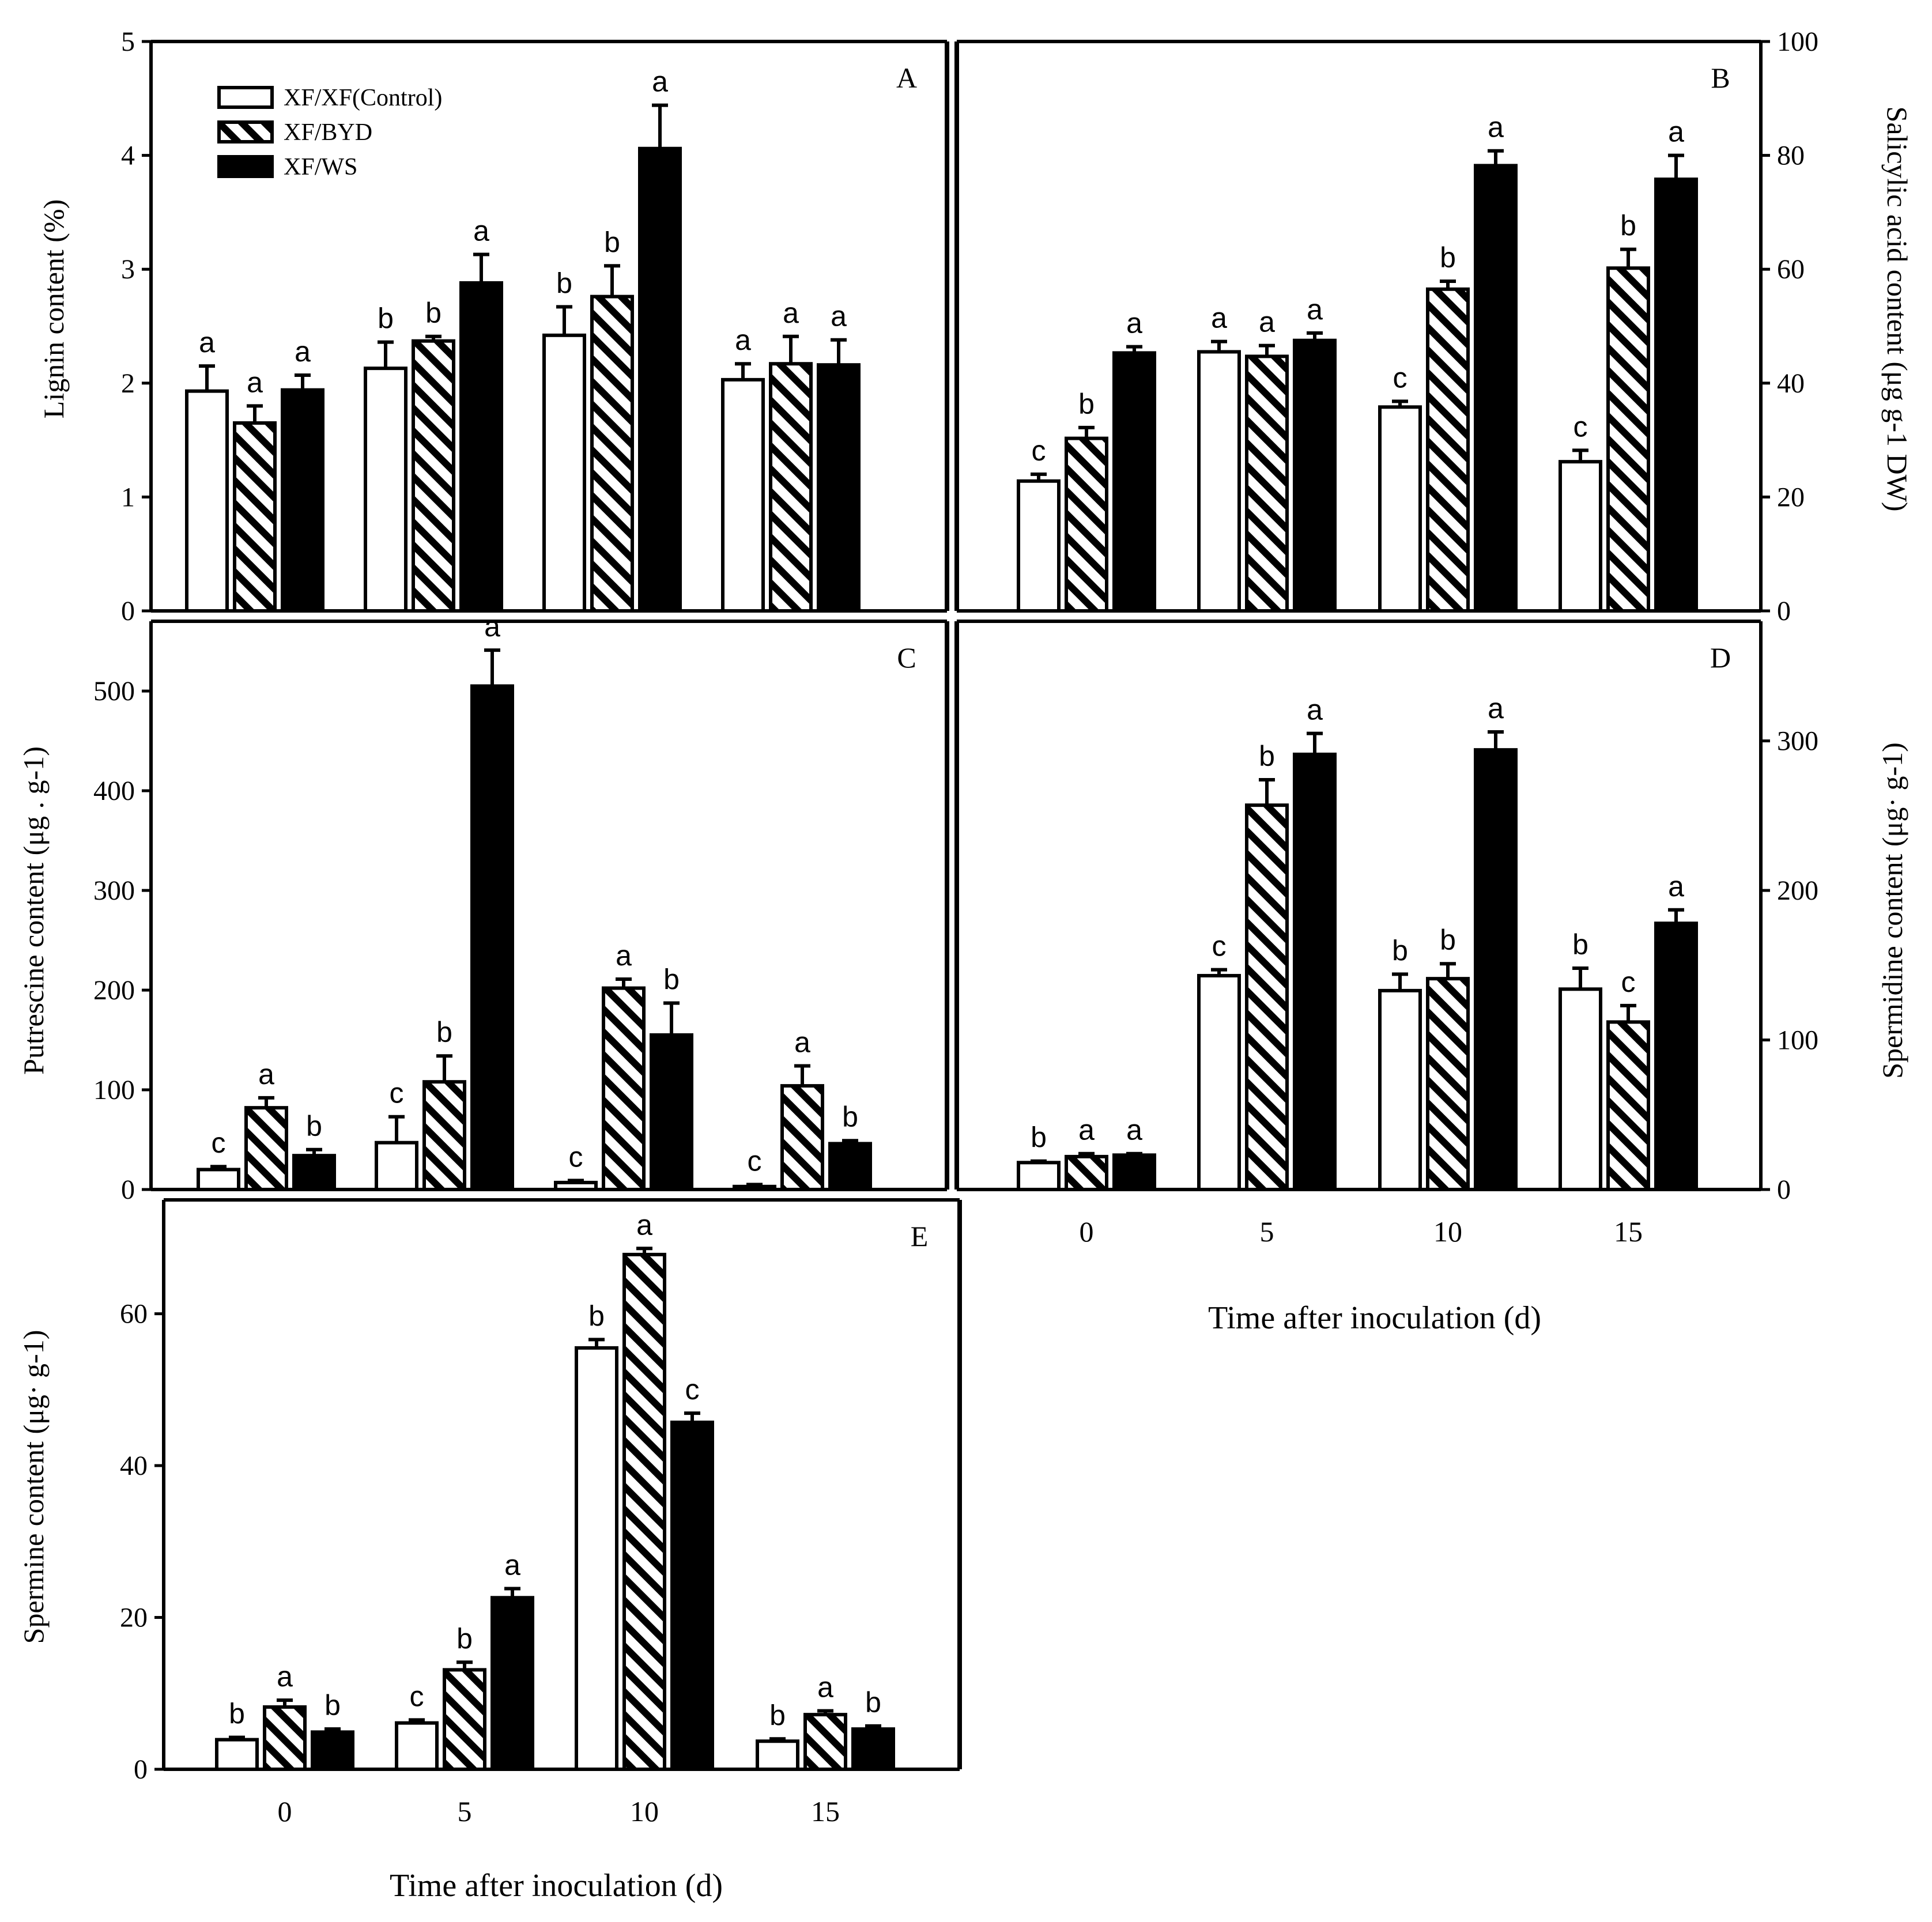 The height and width of the screenshot is (1922, 1932). What do you see at coordinates (1898, 309) in the screenshot?
I see `ylabel-b: Salicylic acid content (μg g-1 DW)` at bounding box center [1898, 309].